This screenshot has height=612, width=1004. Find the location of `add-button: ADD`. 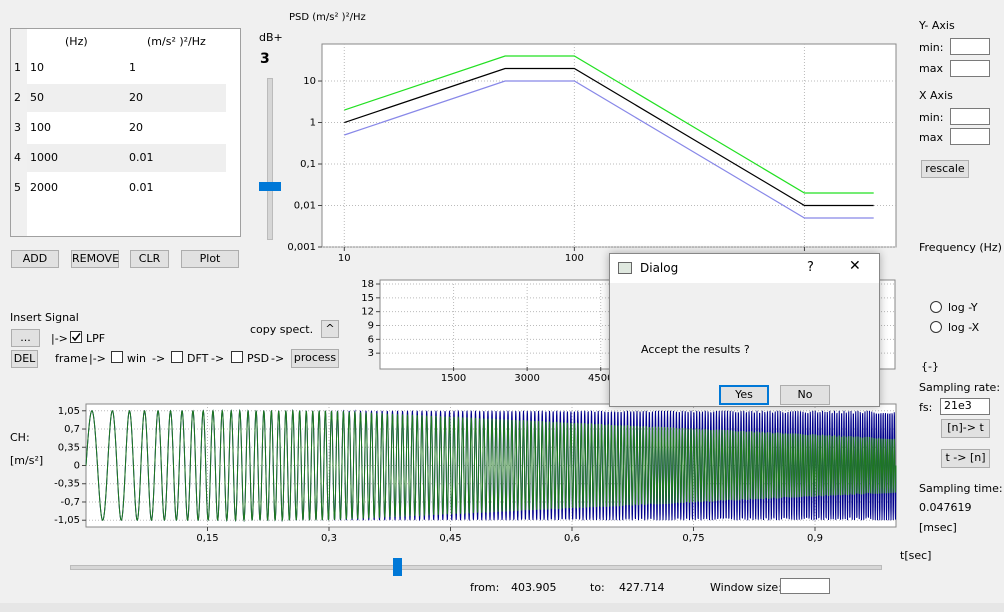

add-button: ADD is located at coordinates (35, 259).